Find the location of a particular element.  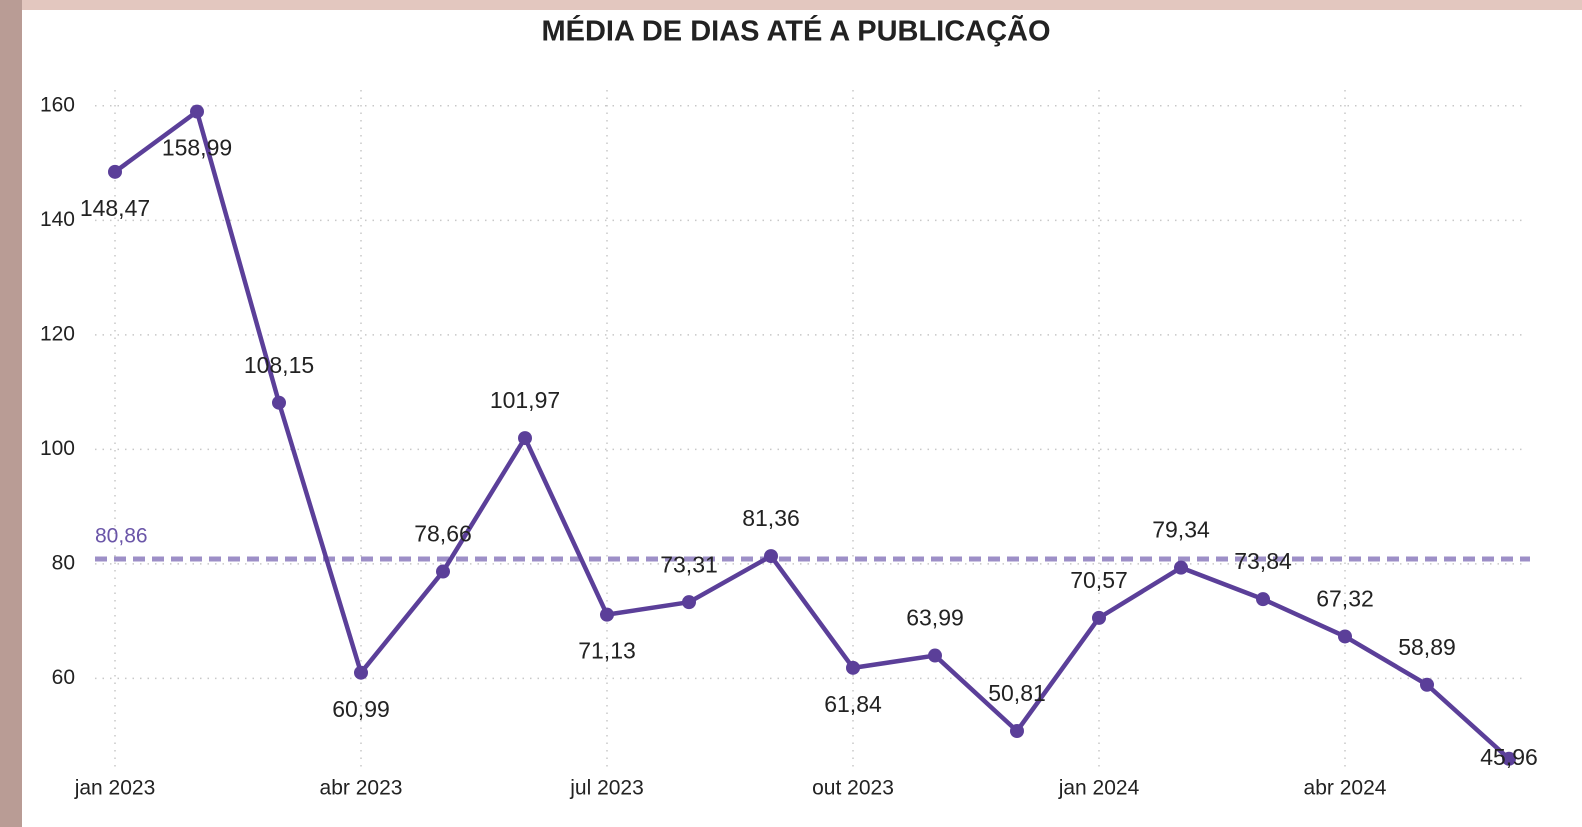

data-label: 63,99 is located at coordinates (935, 618).